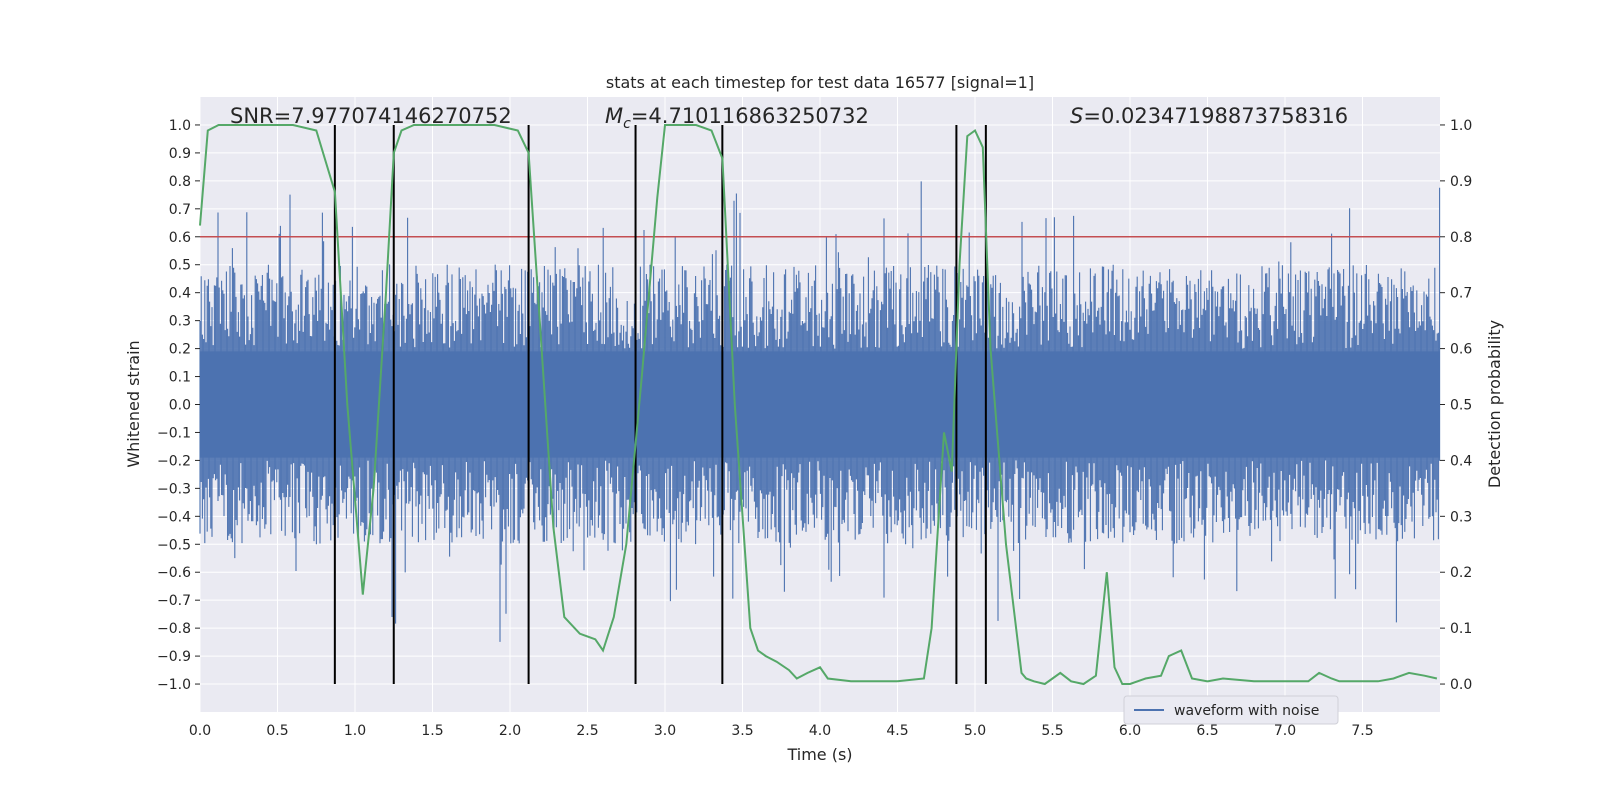 Image resolution: width=1600 pixels, height=800 pixels. I want to click on y-tick-label: 0.4, so click(180, 294).